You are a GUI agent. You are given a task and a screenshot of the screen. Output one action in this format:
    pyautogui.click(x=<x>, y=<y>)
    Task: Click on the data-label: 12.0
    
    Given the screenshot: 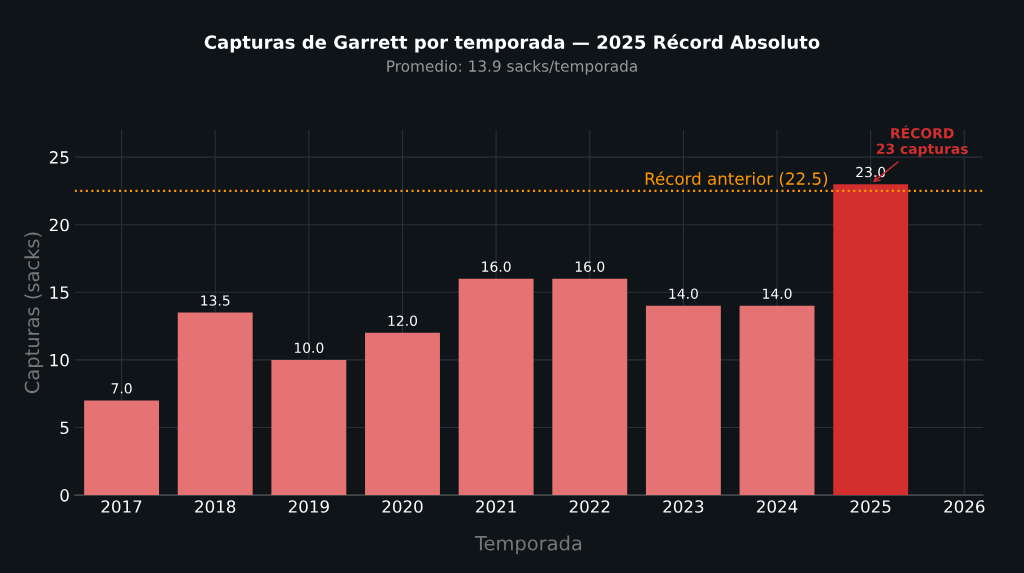 What is the action you would take?
    pyautogui.click(x=403, y=320)
    